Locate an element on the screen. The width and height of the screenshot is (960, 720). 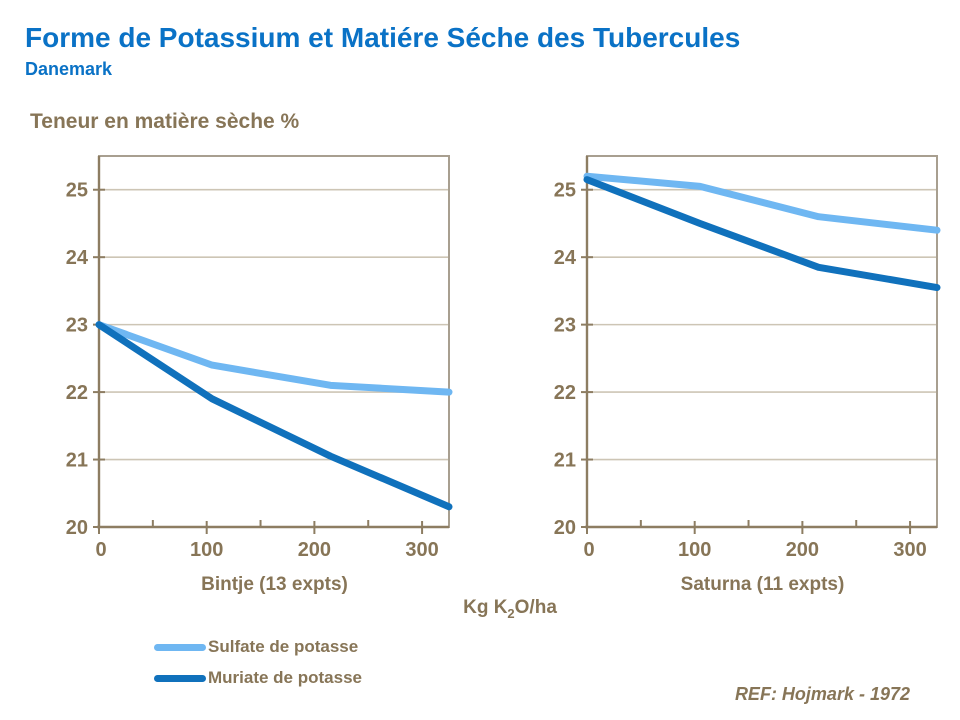
y-axis-title: Teneur en matière sèche % is located at coordinates (165, 121).